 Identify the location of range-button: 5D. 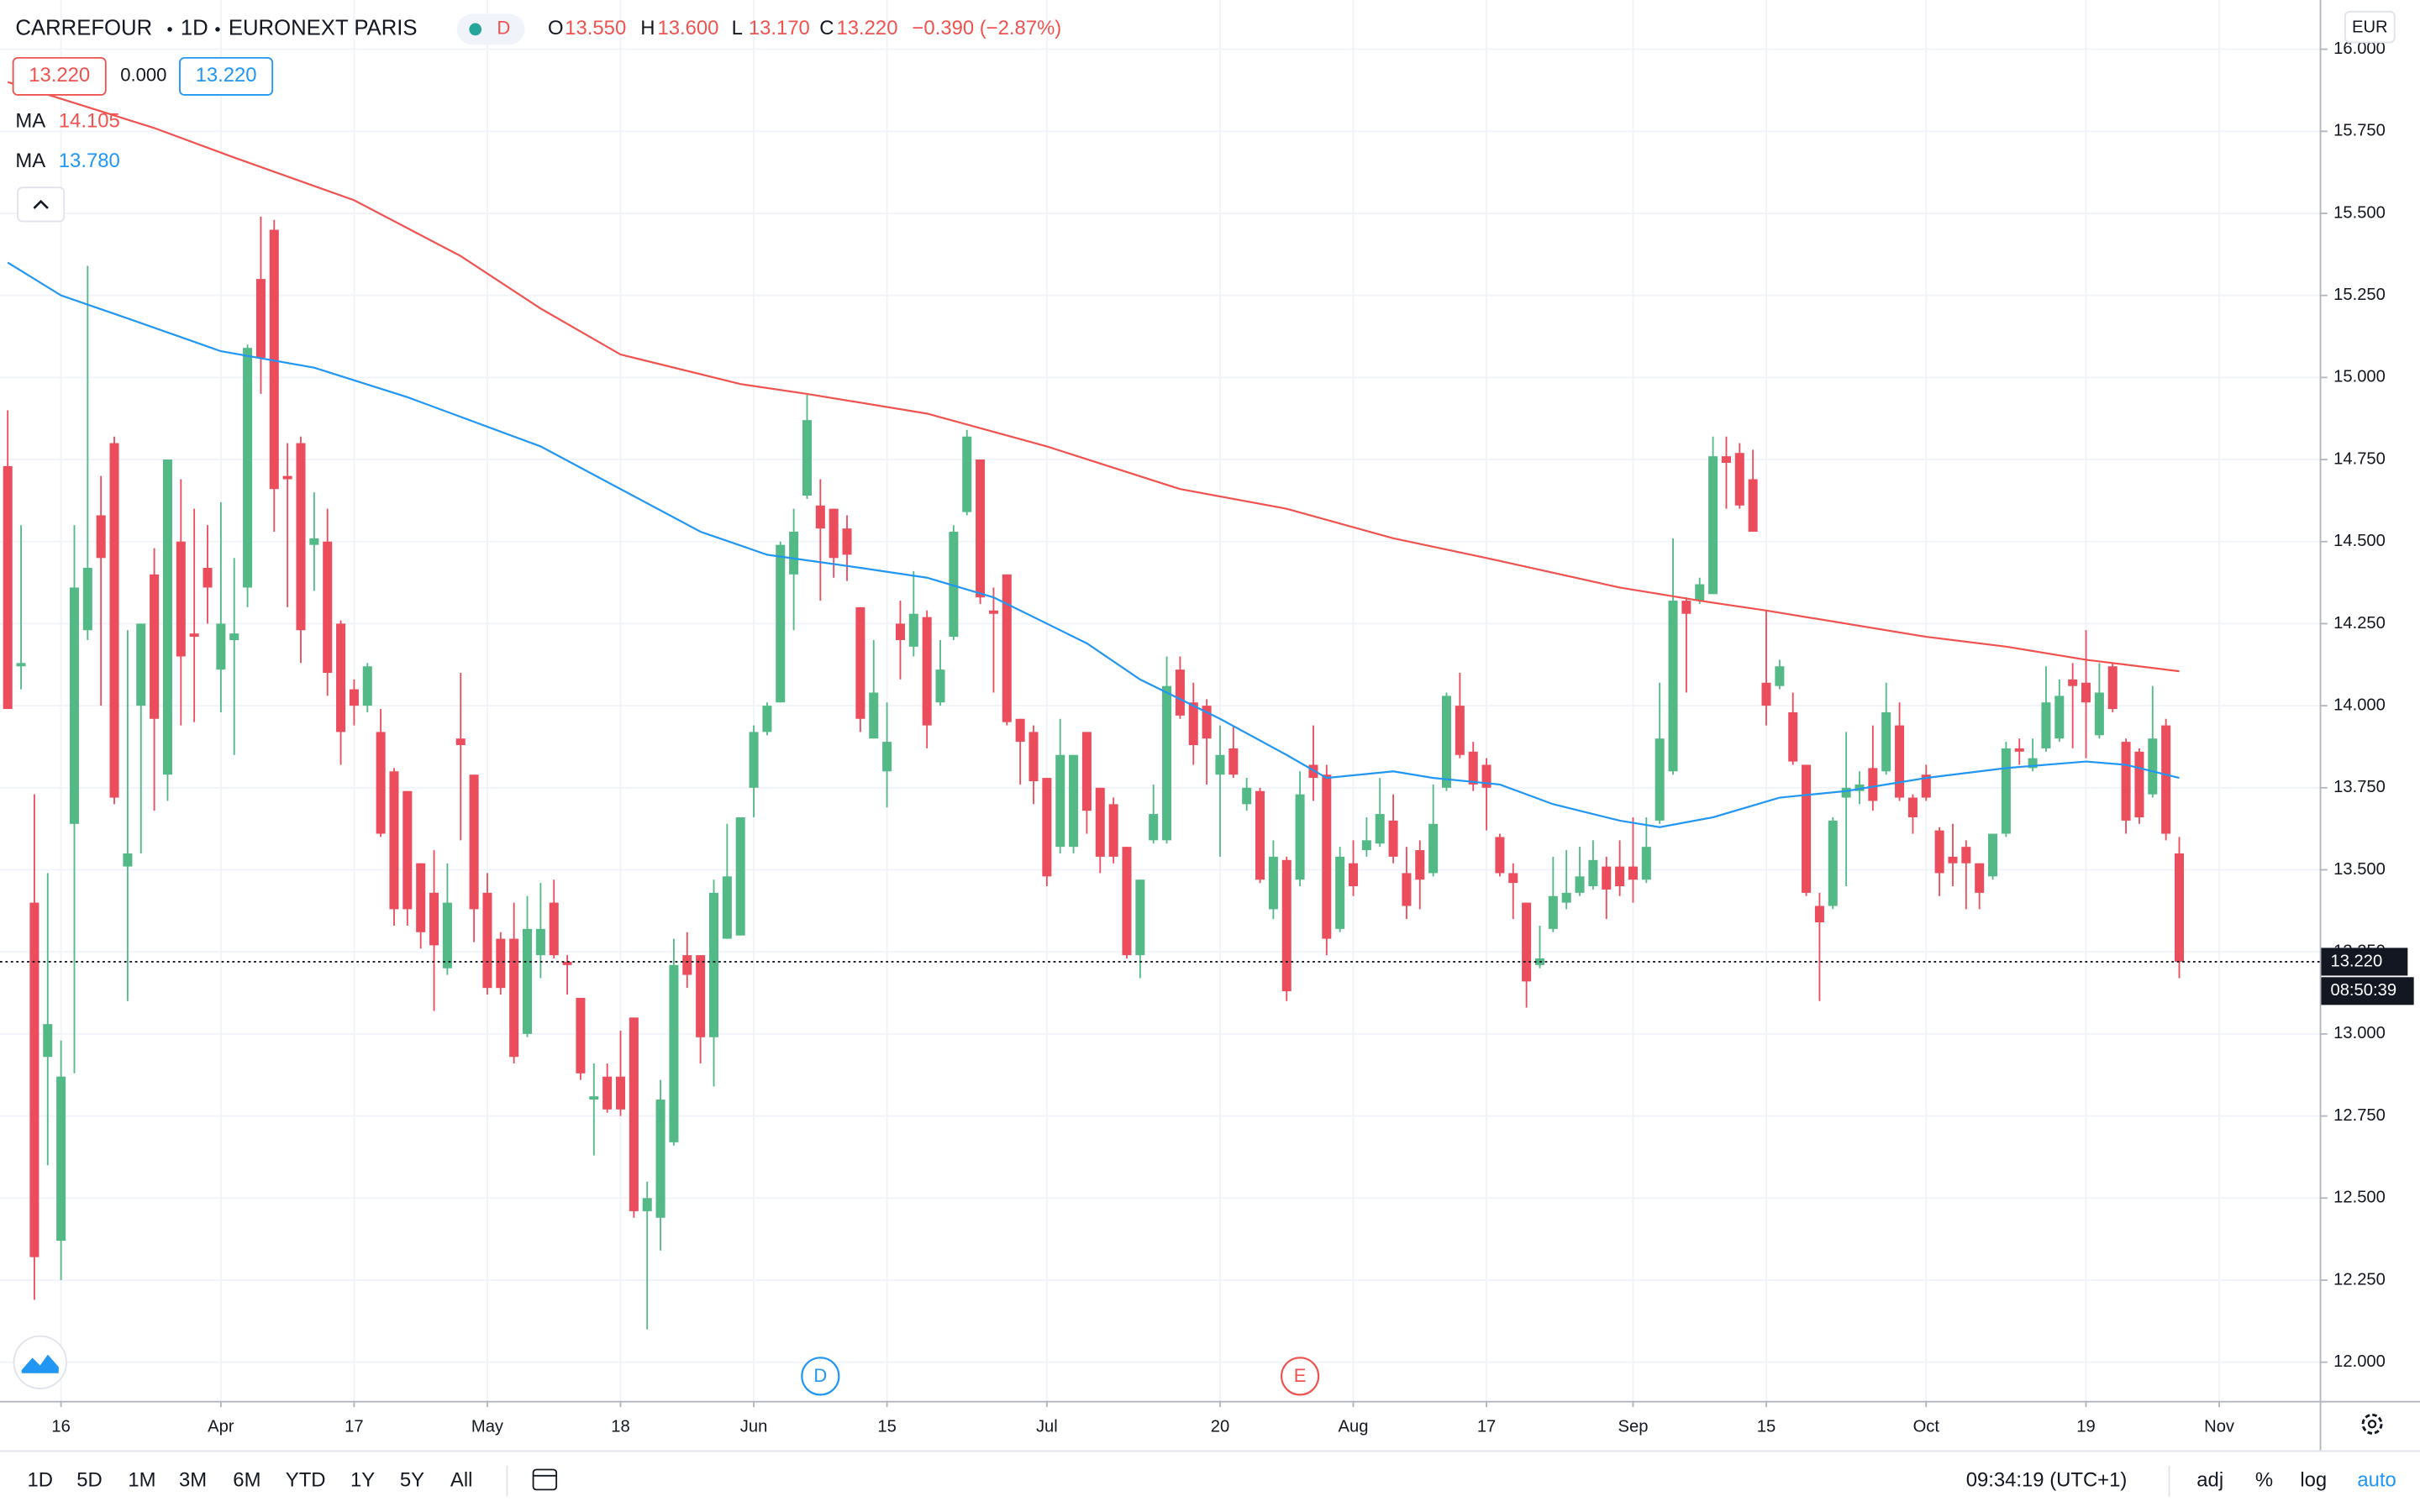
(89, 1480).